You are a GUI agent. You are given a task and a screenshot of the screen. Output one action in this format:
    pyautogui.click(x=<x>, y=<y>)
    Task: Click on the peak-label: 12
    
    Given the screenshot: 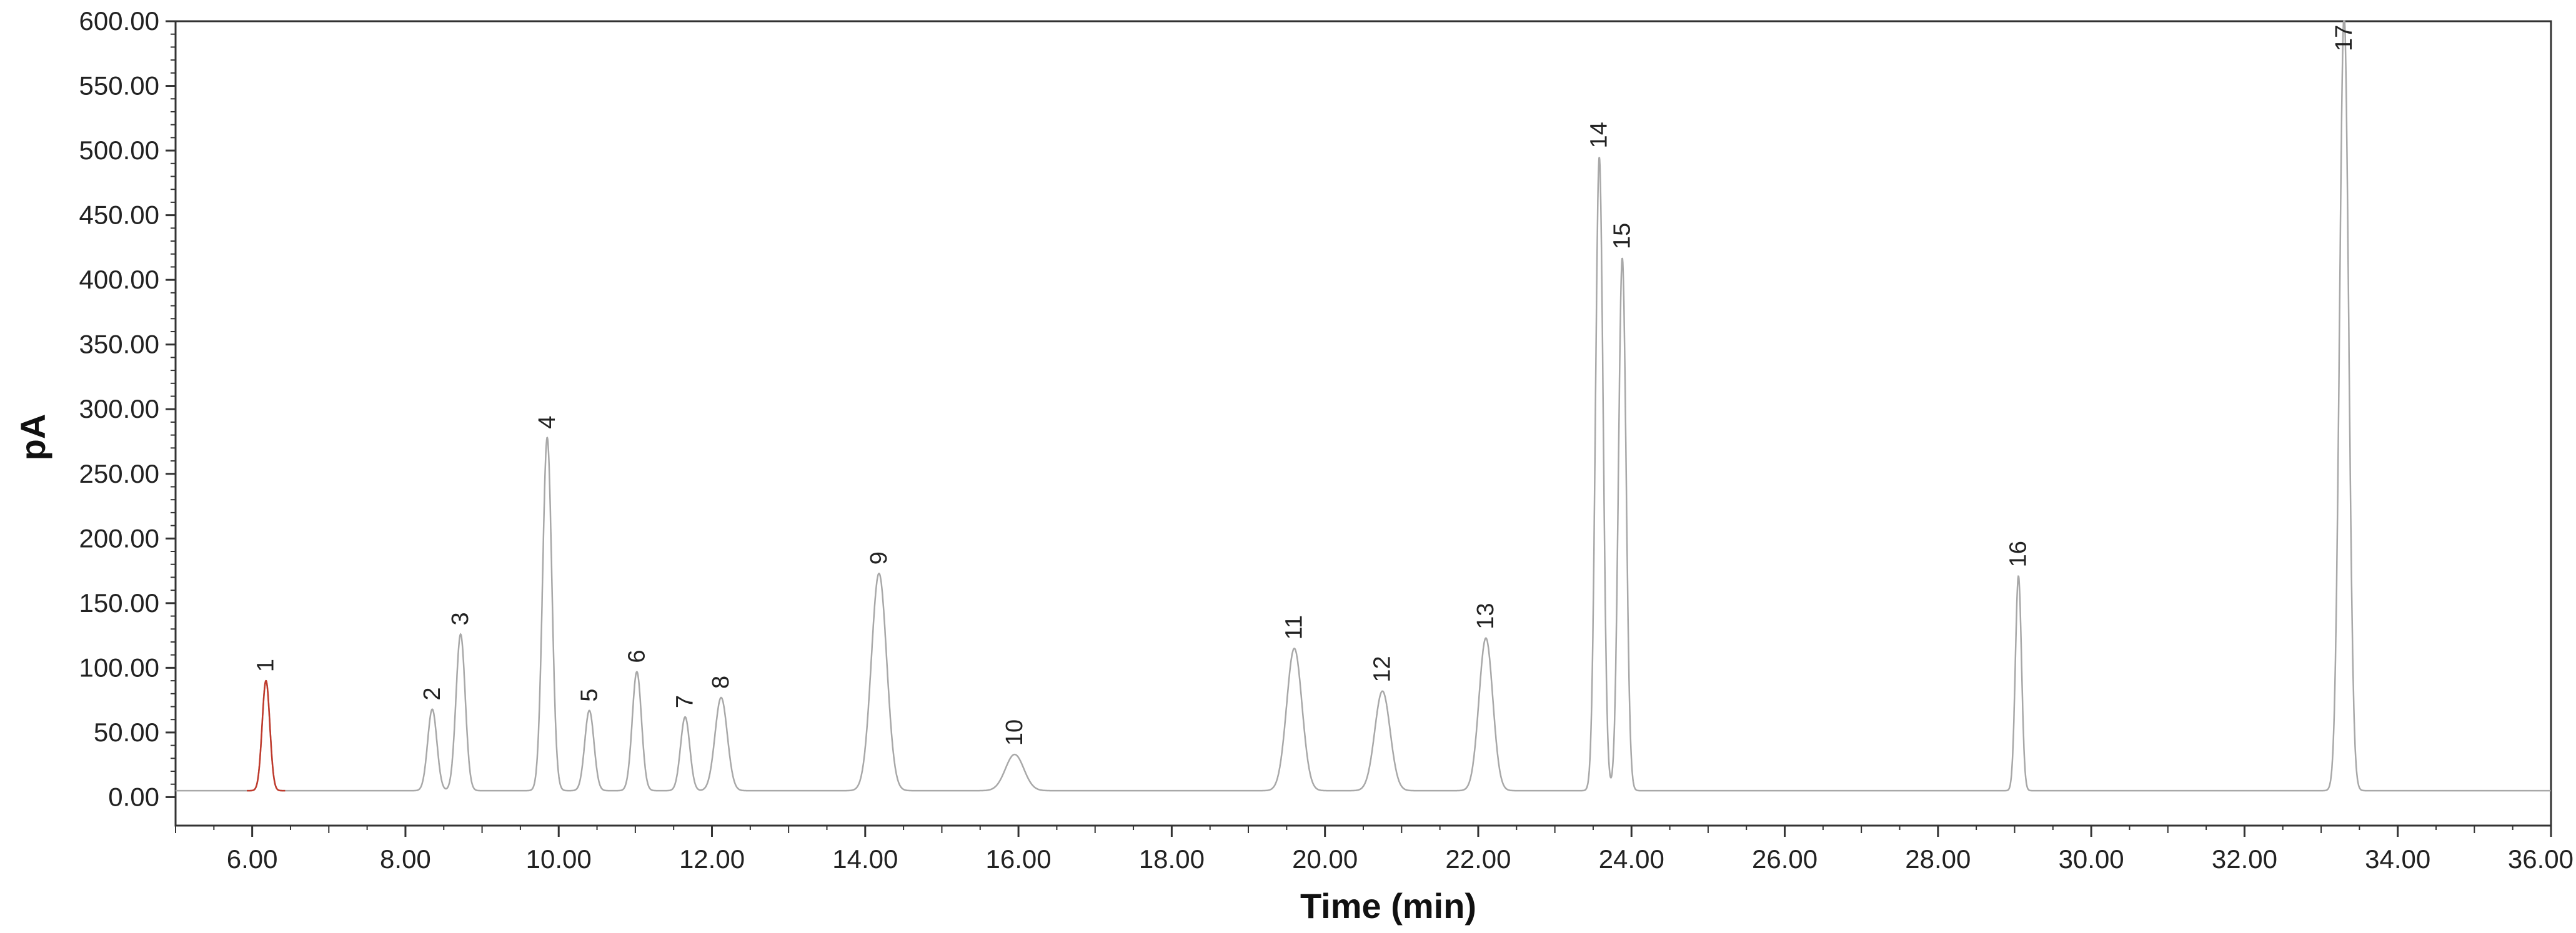 What is the action you would take?
    pyautogui.click(x=1383, y=669)
    